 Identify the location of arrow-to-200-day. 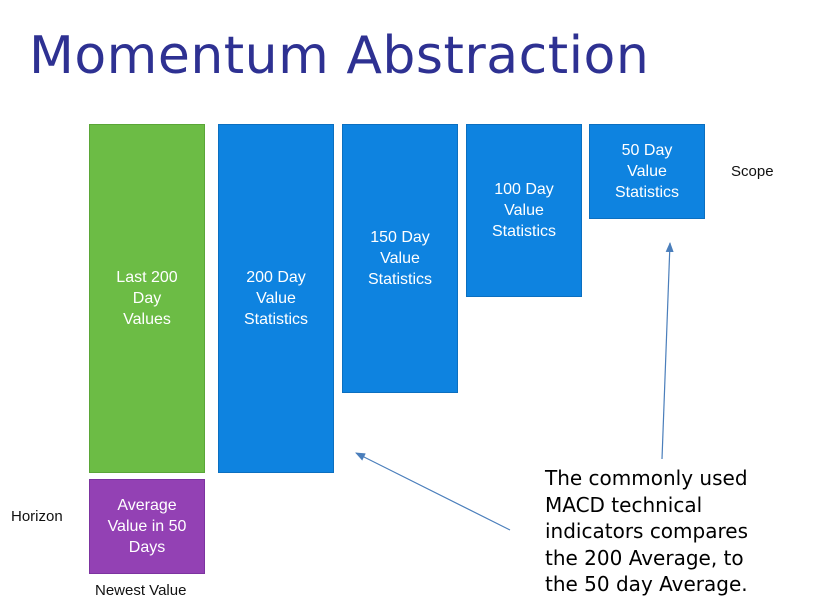
(433, 491).